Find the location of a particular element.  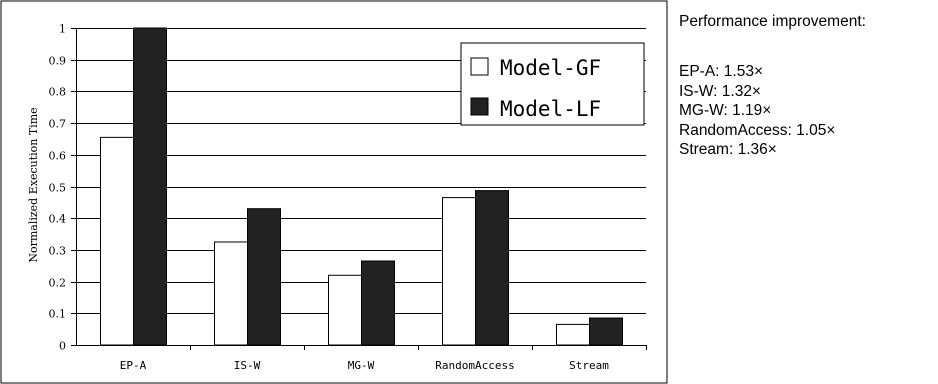

y-tick-label: 0.2 is located at coordinates (58, 283).